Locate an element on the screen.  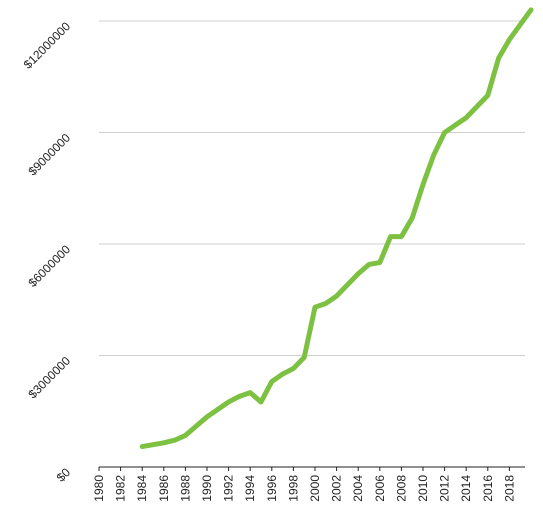
x-tick-label: 1992 is located at coordinates (229, 488).